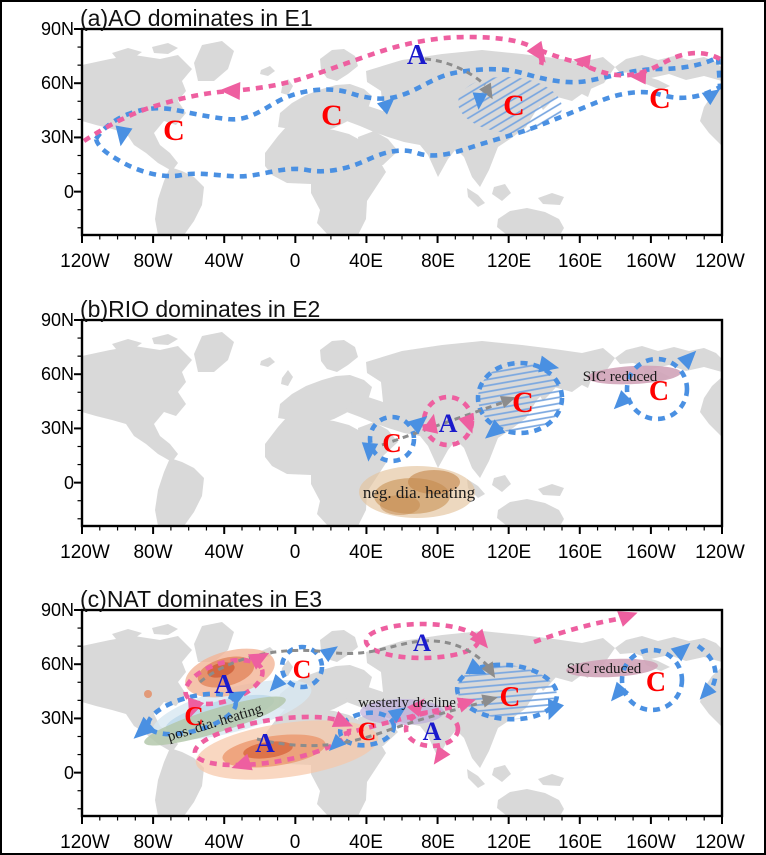 The height and width of the screenshot is (855, 766). Describe the element at coordinates (196, 18) in the screenshot. I see `panel-a-title: (a)AO dominates in E1` at that location.